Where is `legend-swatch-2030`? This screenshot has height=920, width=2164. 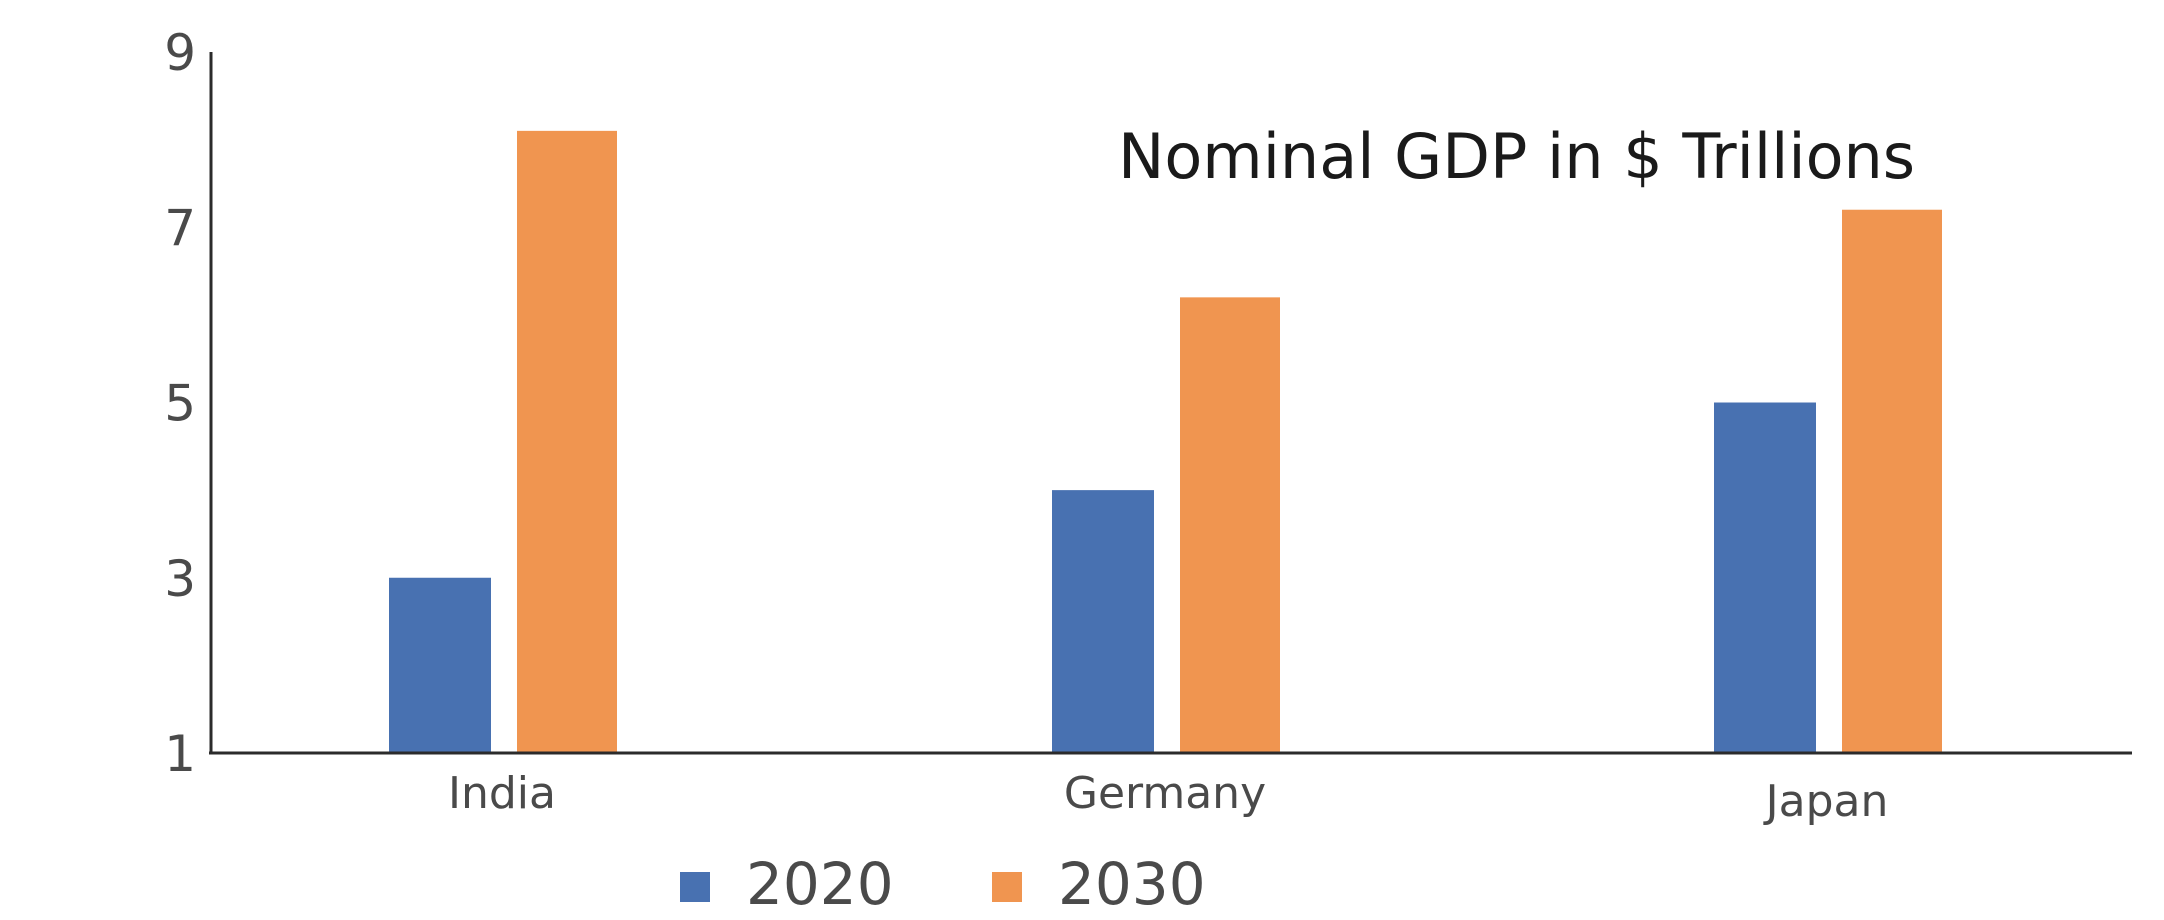
legend-swatch-2030 is located at coordinates (1007, 887).